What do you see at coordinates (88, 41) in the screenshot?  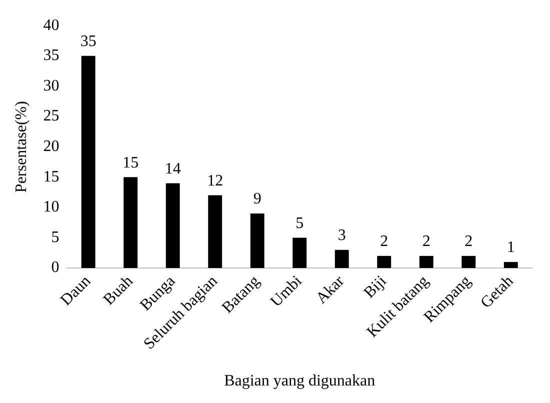 I see `data-label: 35` at bounding box center [88, 41].